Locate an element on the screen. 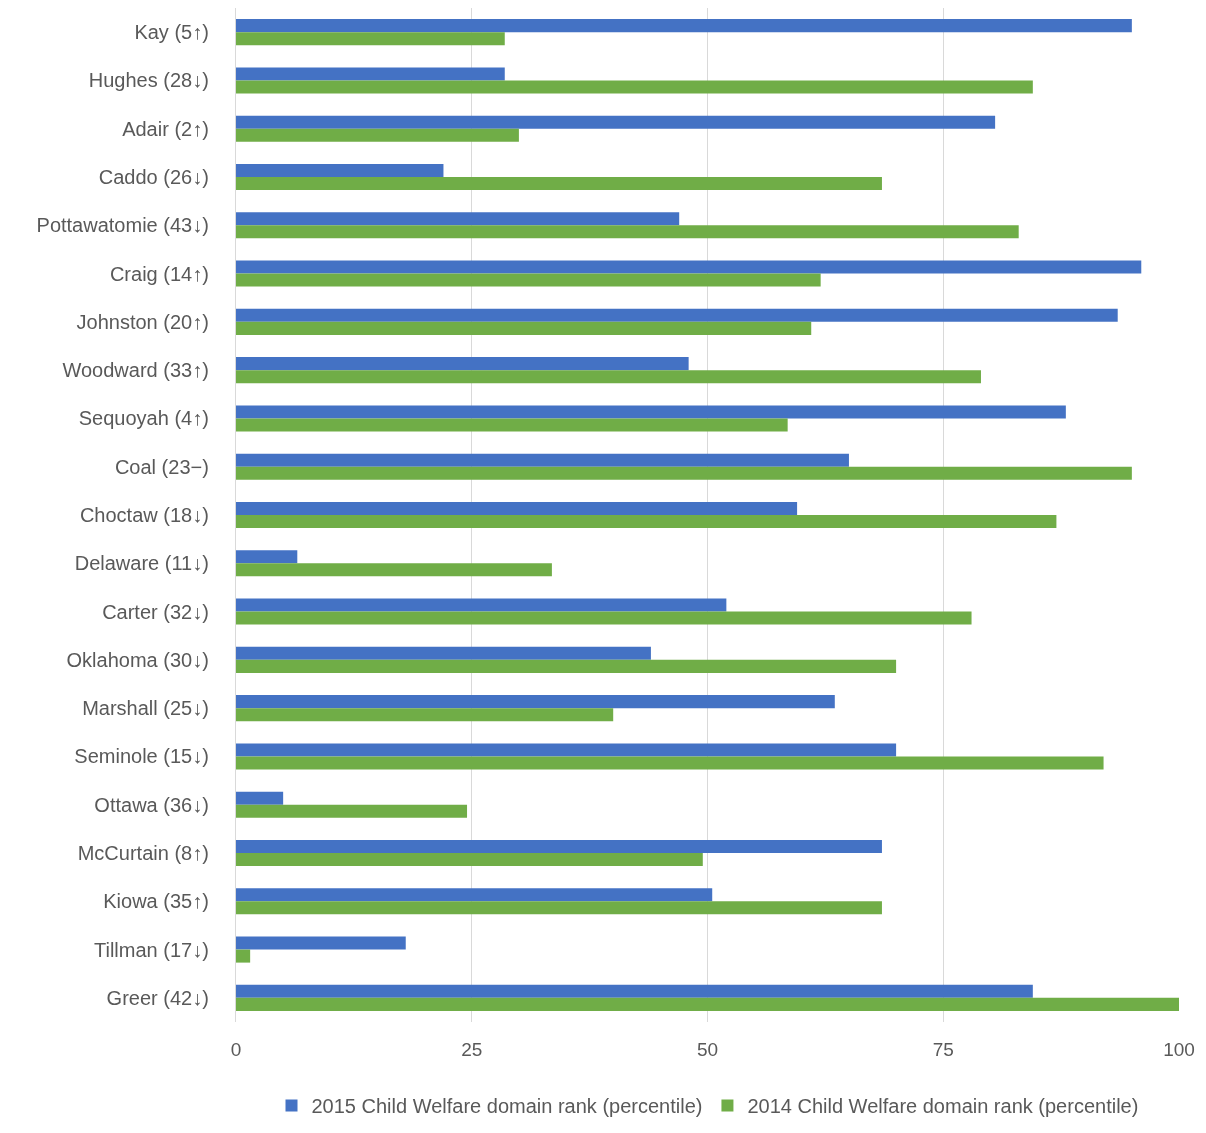  y-tick-label: Marshall (25↓) is located at coordinates (145, 708).